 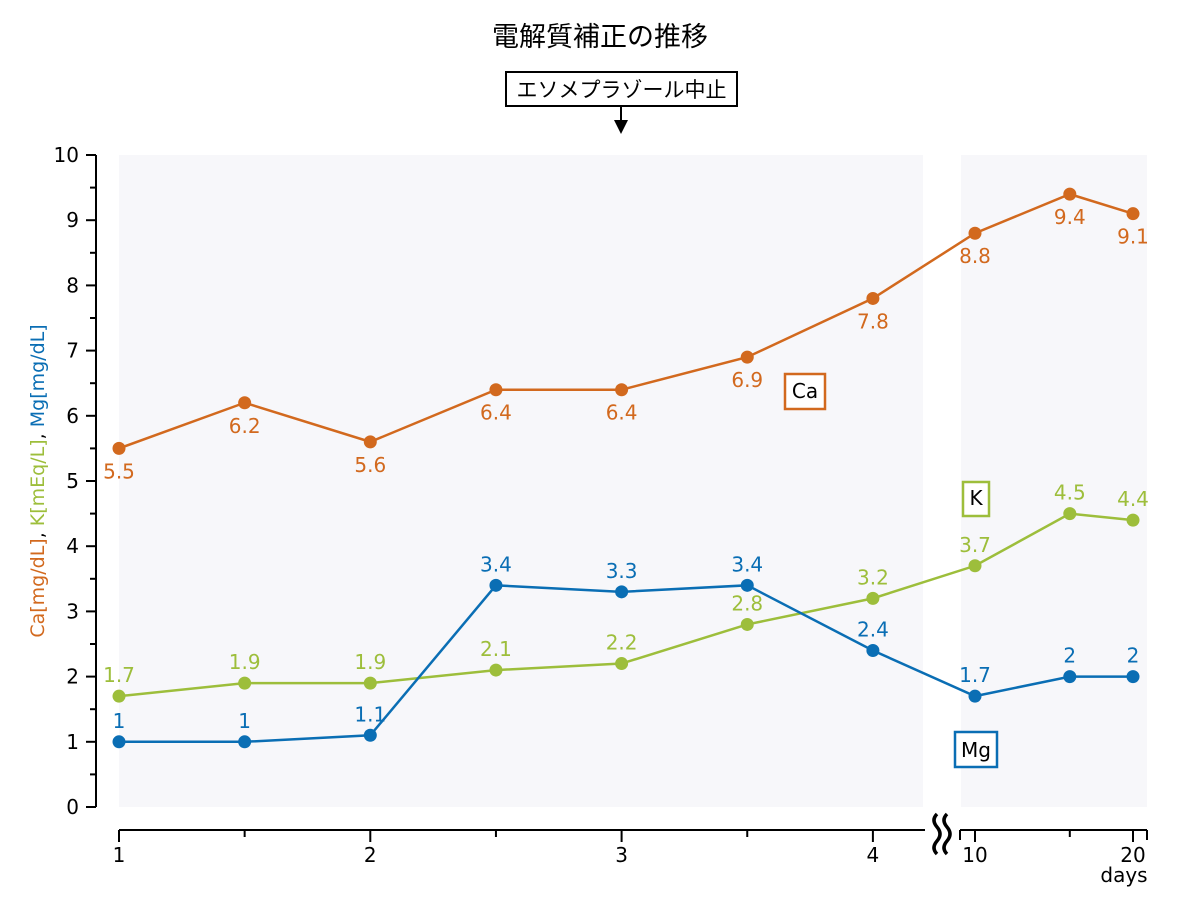 I want to click on data-label-mg: 1.1, so click(x=370, y=714).